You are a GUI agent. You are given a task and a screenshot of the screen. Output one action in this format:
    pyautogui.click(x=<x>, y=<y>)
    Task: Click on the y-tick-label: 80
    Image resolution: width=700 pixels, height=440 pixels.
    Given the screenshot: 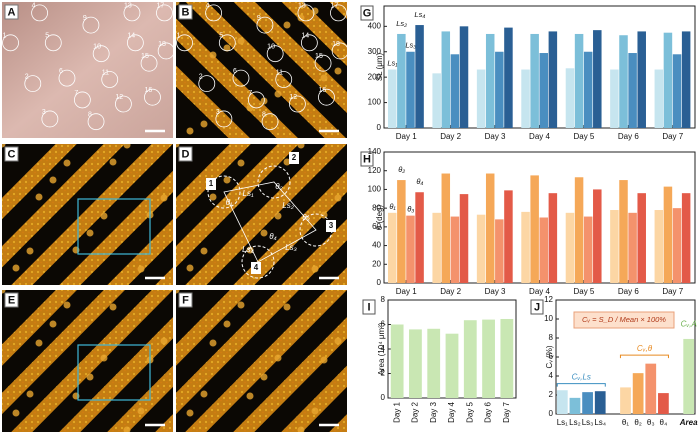 What is the action you would take?
    pyautogui.click(x=376, y=207)
    